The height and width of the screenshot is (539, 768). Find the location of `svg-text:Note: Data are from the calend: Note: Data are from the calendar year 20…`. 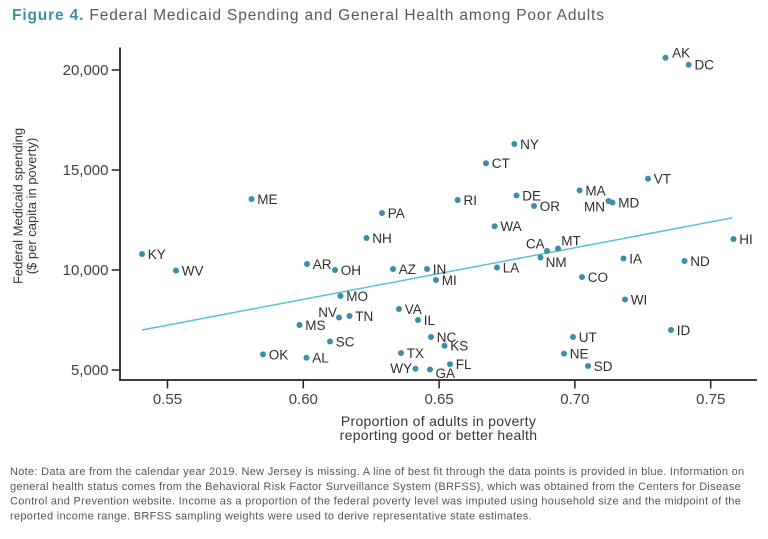

svg-text:Note: Data are from the calend: Note: Data are from the calendar year 20… is located at coordinates (377, 472).